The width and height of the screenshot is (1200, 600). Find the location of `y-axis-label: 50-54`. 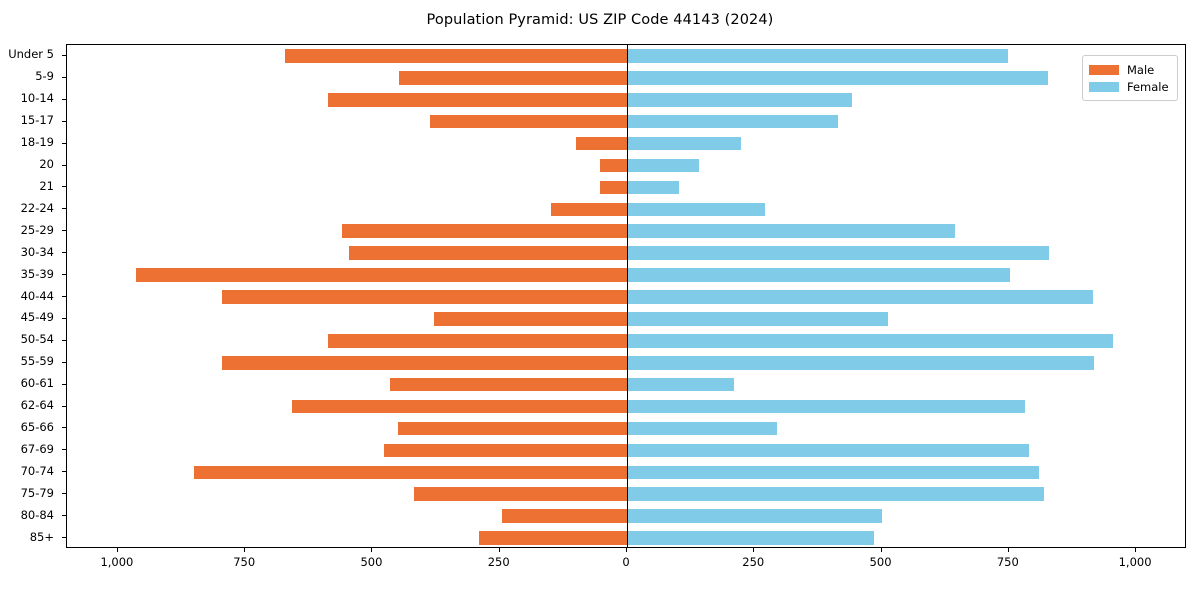

y-axis-label: 50-54 is located at coordinates (37, 339).